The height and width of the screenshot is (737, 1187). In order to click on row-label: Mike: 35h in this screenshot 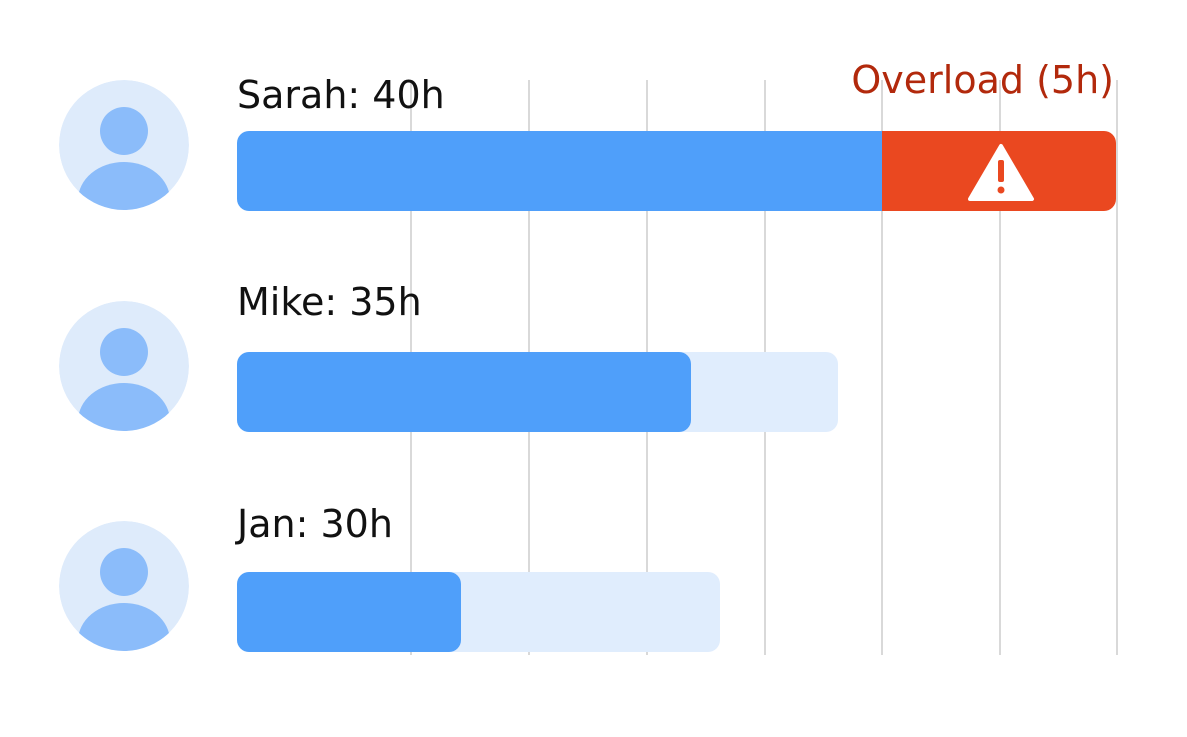, I will do `click(329, 302)`.